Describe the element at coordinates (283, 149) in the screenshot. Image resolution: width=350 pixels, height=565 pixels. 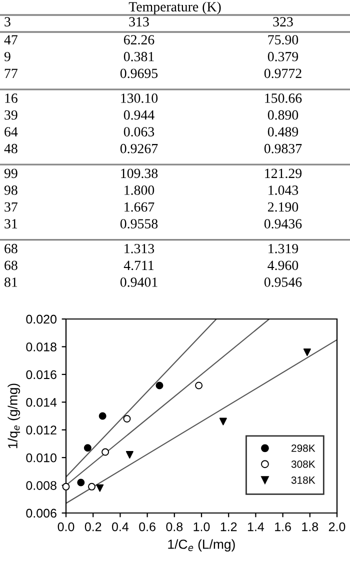
I see `text: 0.9837` at that location.